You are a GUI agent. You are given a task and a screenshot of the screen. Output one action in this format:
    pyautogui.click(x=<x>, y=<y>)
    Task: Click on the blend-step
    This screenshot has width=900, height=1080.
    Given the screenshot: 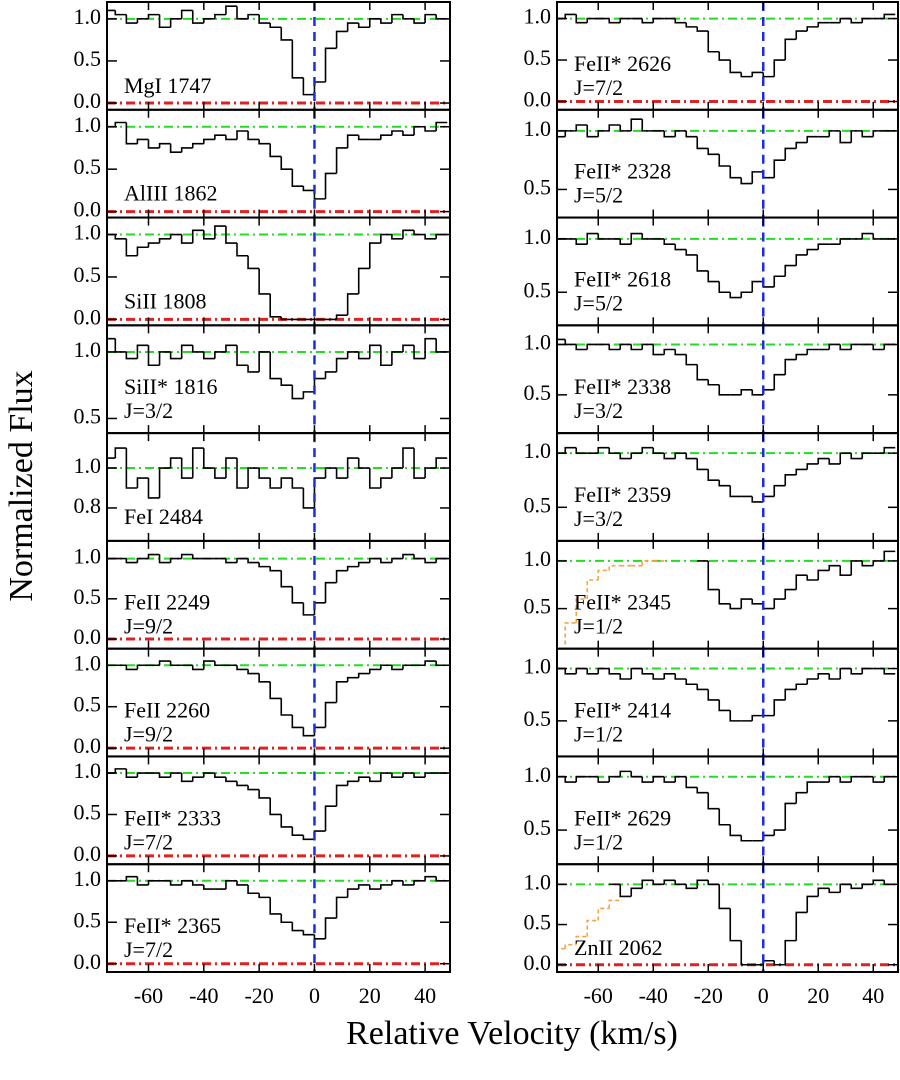 What is the action you would take?
    pyautogui.click(x=603, y=574)
    